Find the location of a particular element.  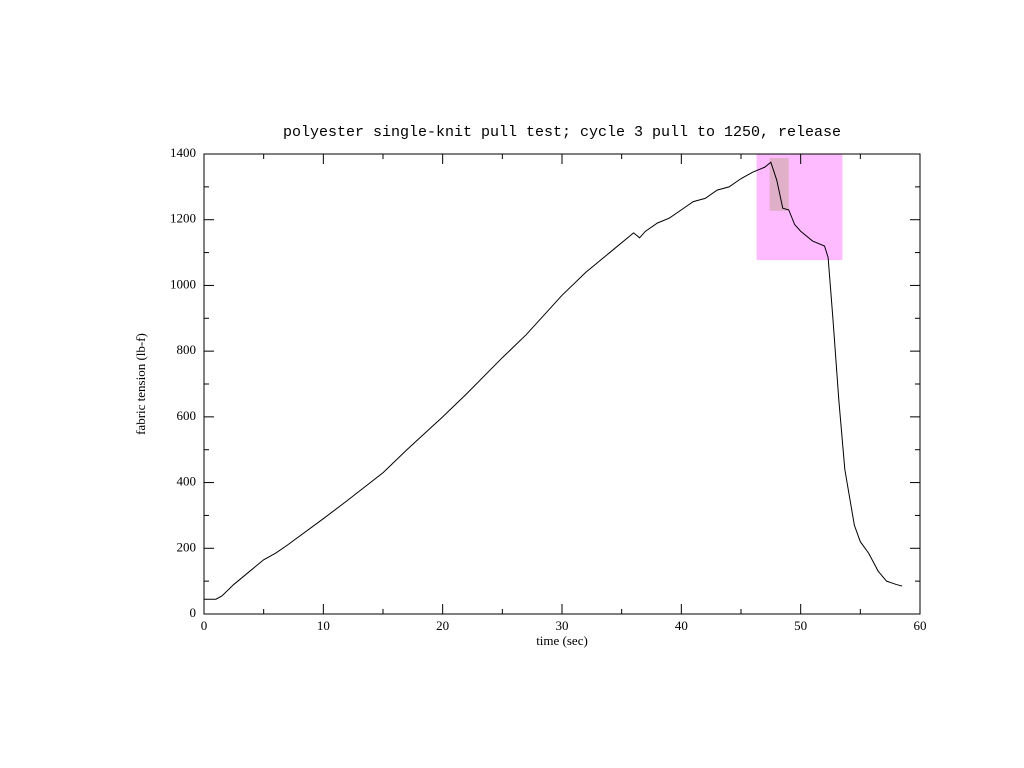

y-tick-label: 800 is located at coordinates (187, 349).